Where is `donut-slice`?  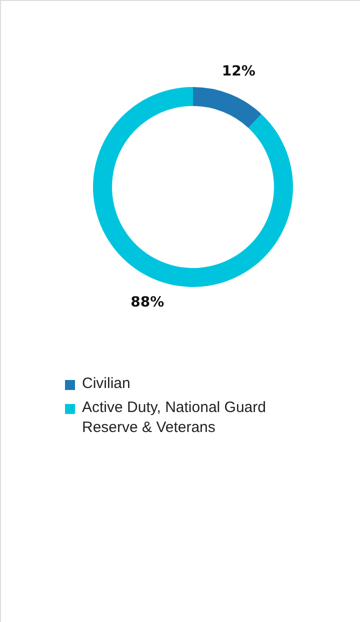 donut-slice is located at coordinates (227, 107).